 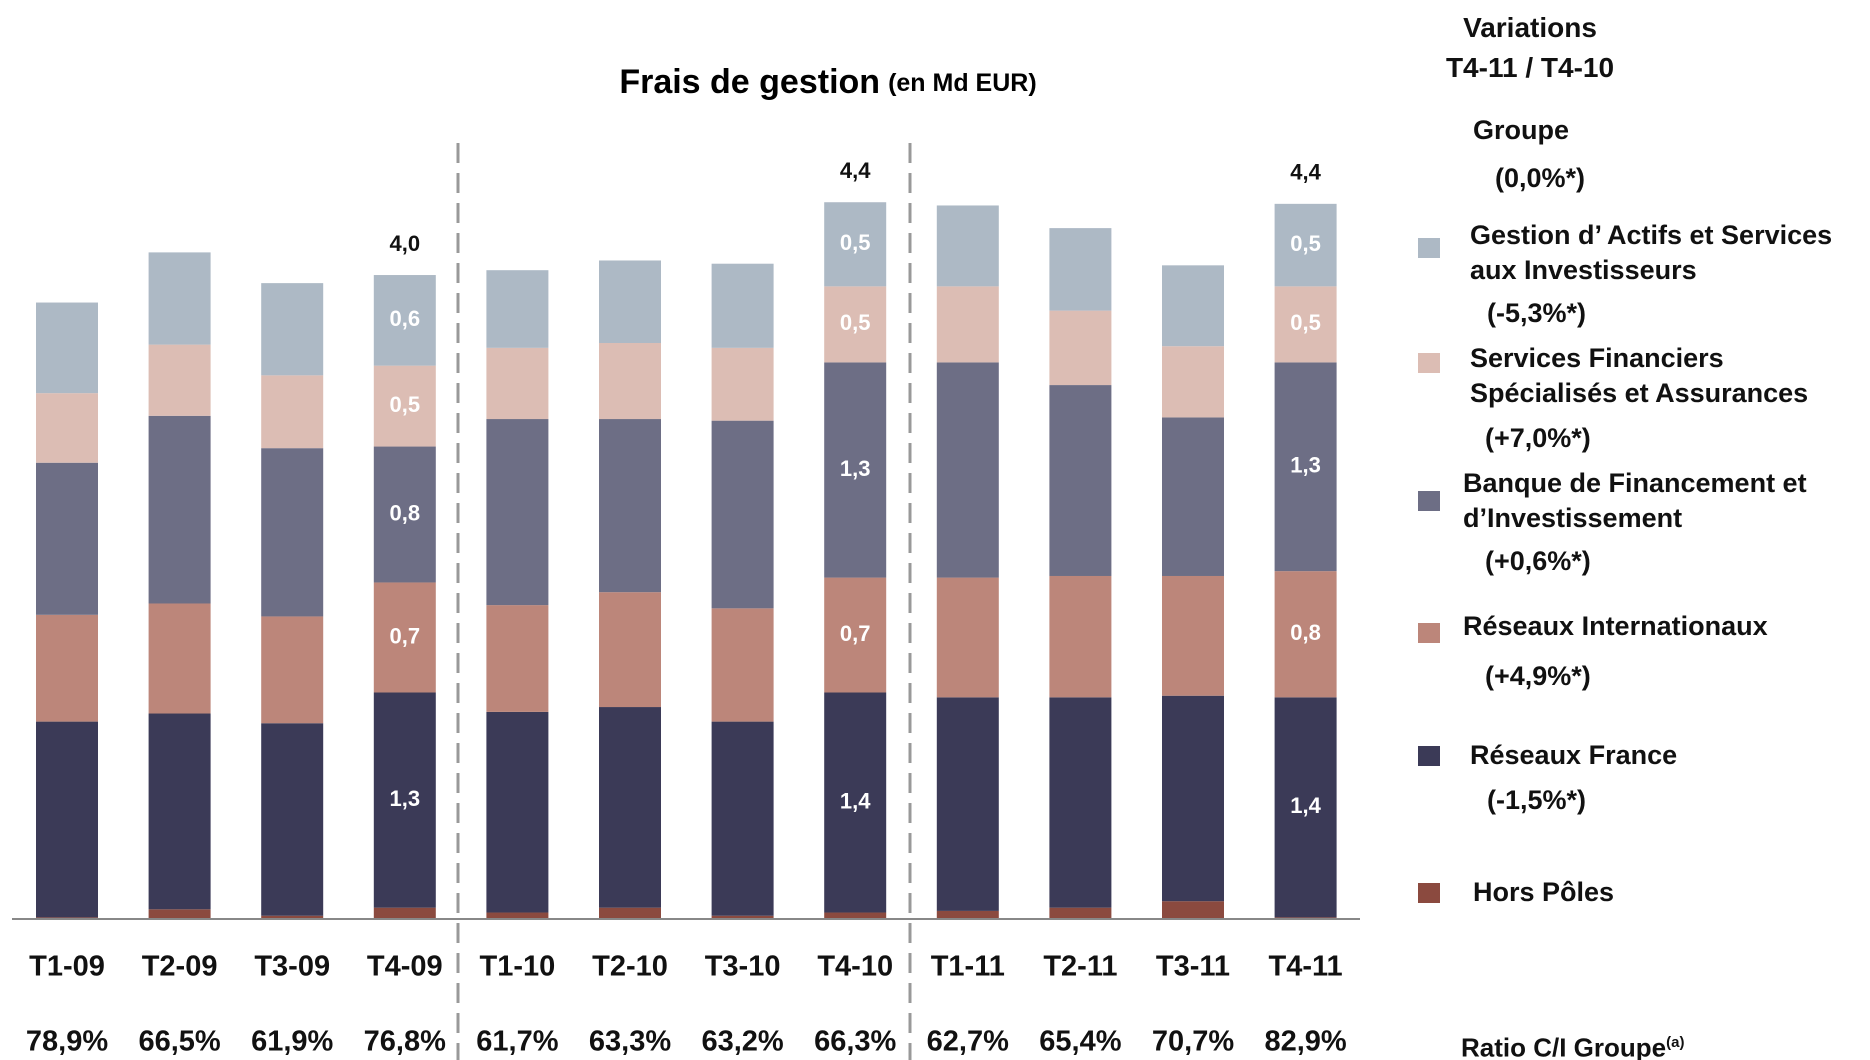 I want to click on data-label: 0,6, so click(x=405, y=318).